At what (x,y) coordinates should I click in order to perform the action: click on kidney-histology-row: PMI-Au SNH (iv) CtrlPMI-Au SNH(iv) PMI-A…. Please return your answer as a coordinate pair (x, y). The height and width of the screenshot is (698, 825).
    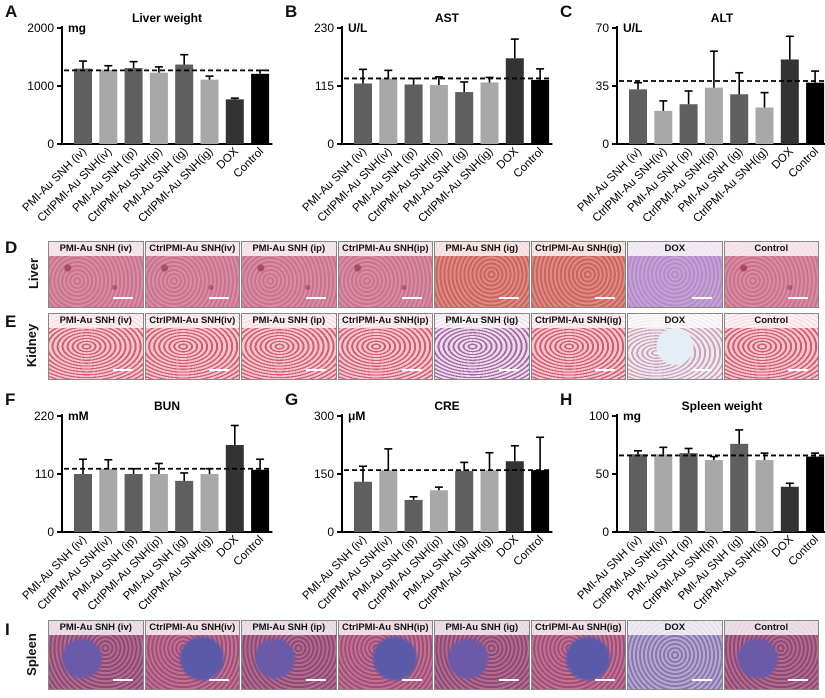
    Looking at the image, I should click on (433, 346).